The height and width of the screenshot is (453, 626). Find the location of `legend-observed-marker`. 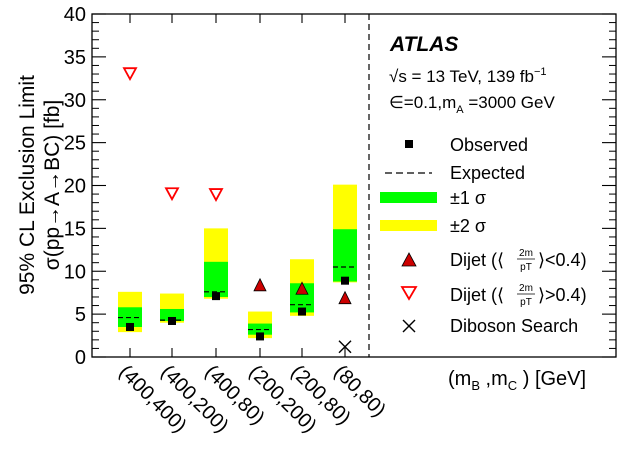

legend-observed-marker is located at coordinates (409, 144).